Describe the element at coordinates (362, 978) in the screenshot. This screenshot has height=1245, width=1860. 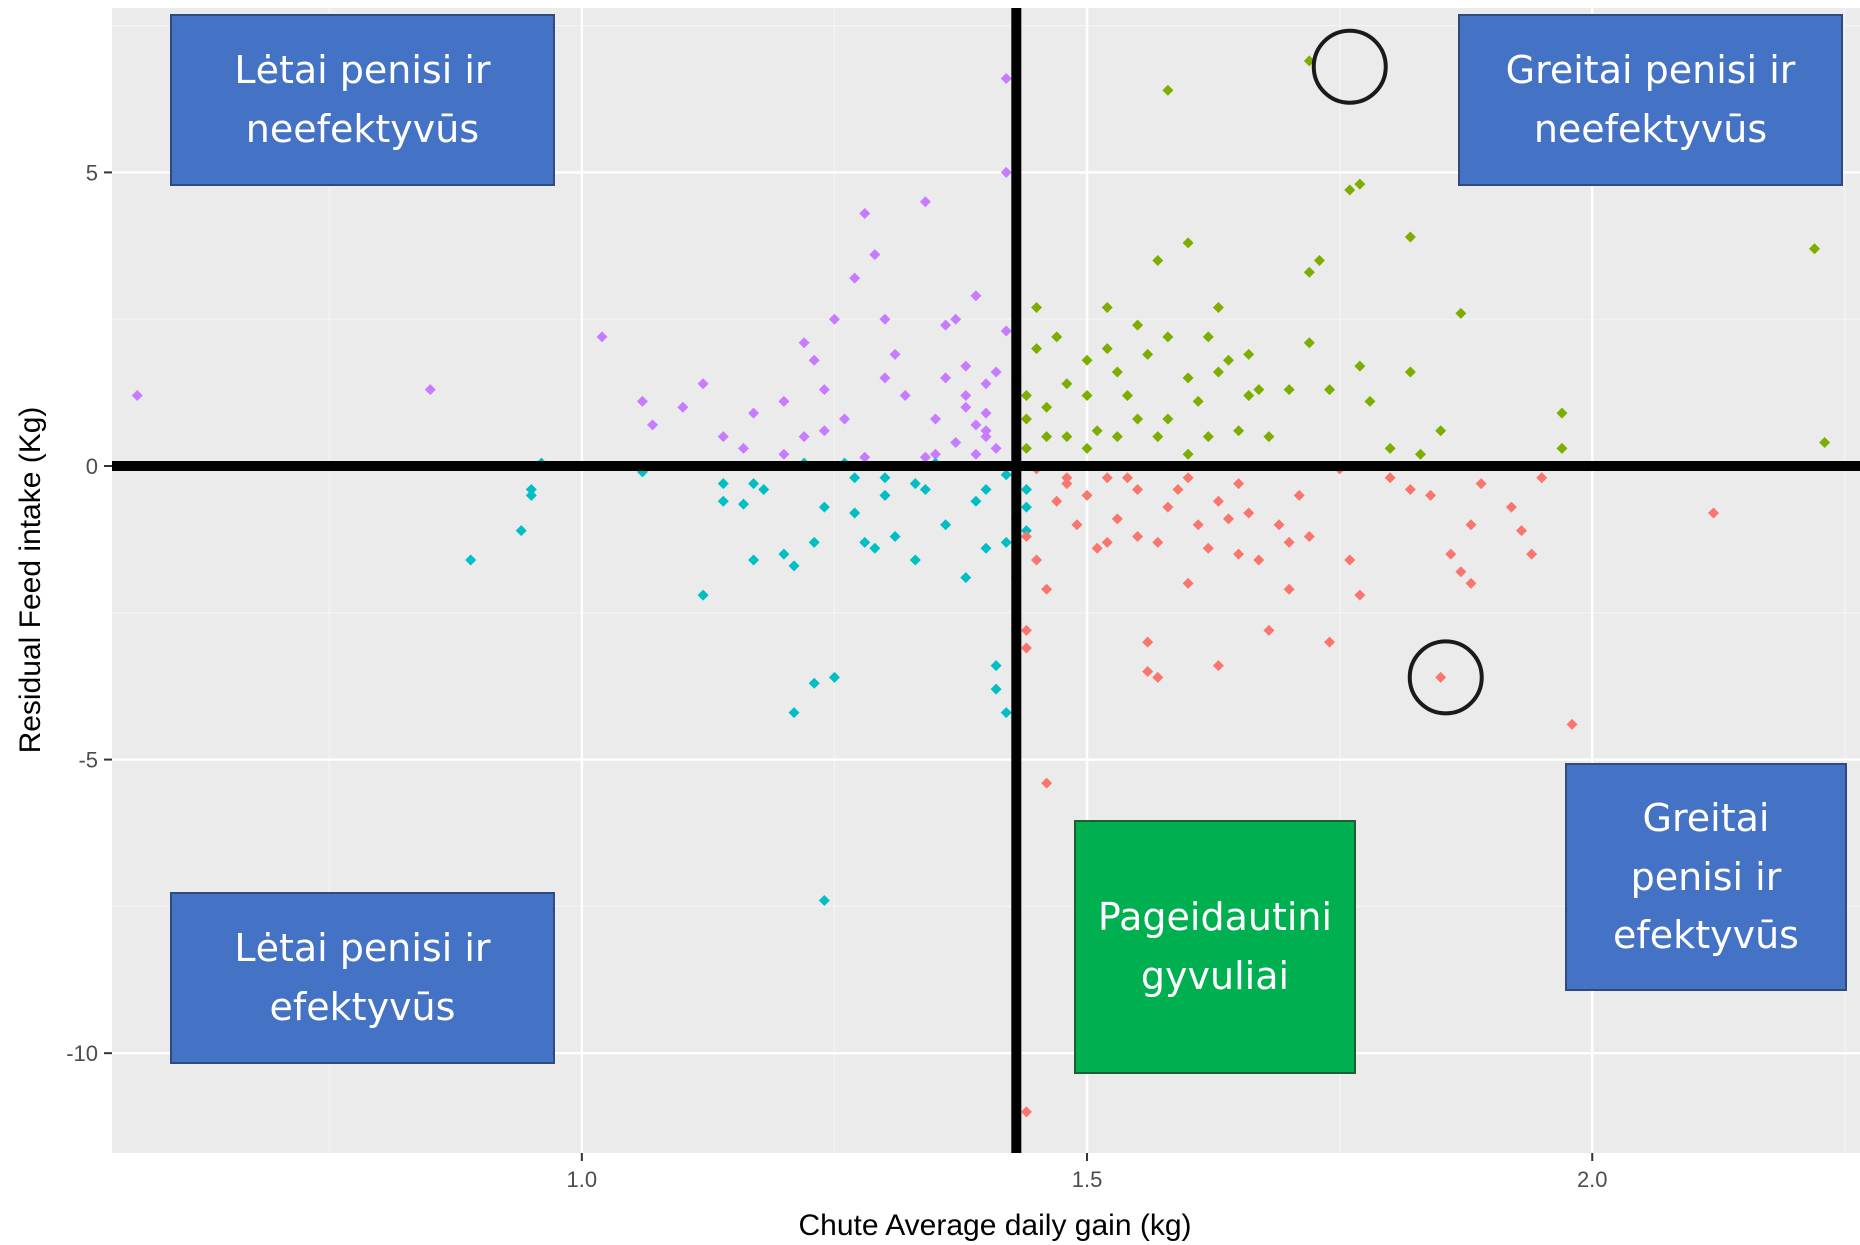
I see `quadrant-label-bottom-left: Lėtai penisi ir efektyvūs` at that location.